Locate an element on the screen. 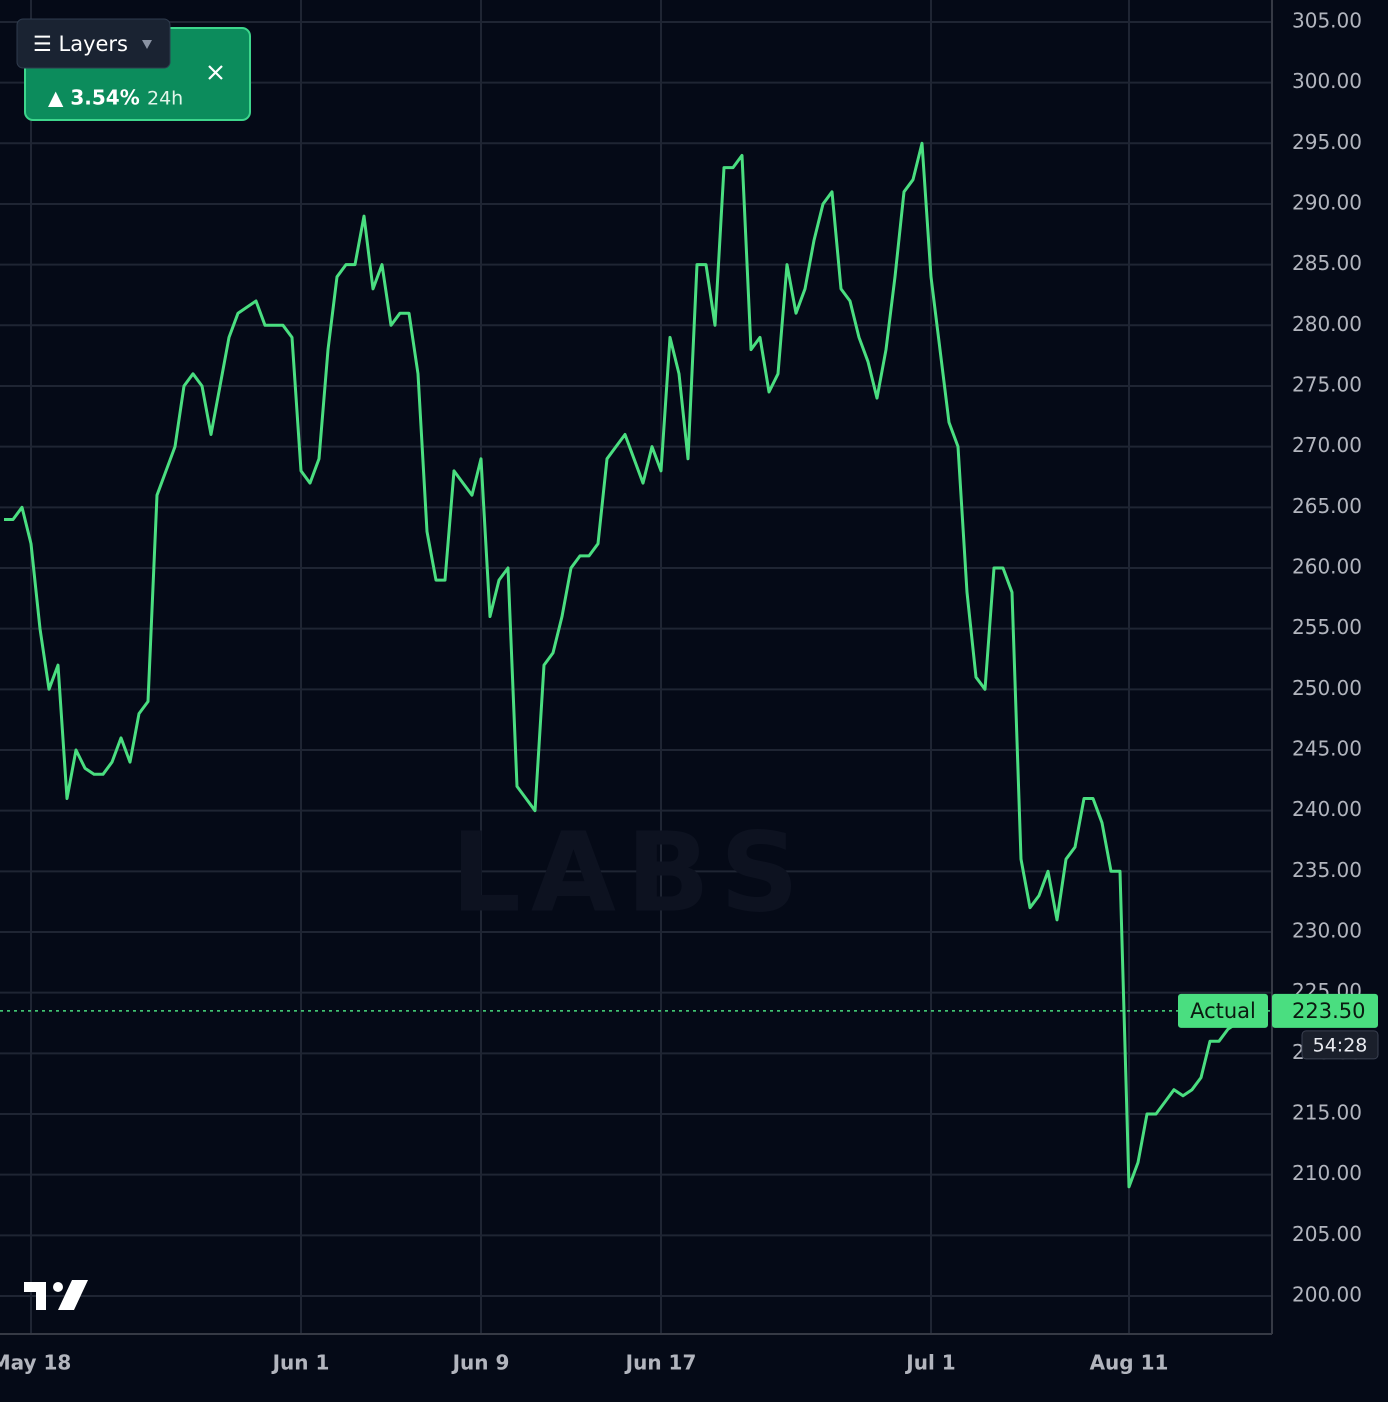 The width and height of the screenshot is (1388, 1402). y-tick-label: 210.00 is located at coordinates (1327, 1173).